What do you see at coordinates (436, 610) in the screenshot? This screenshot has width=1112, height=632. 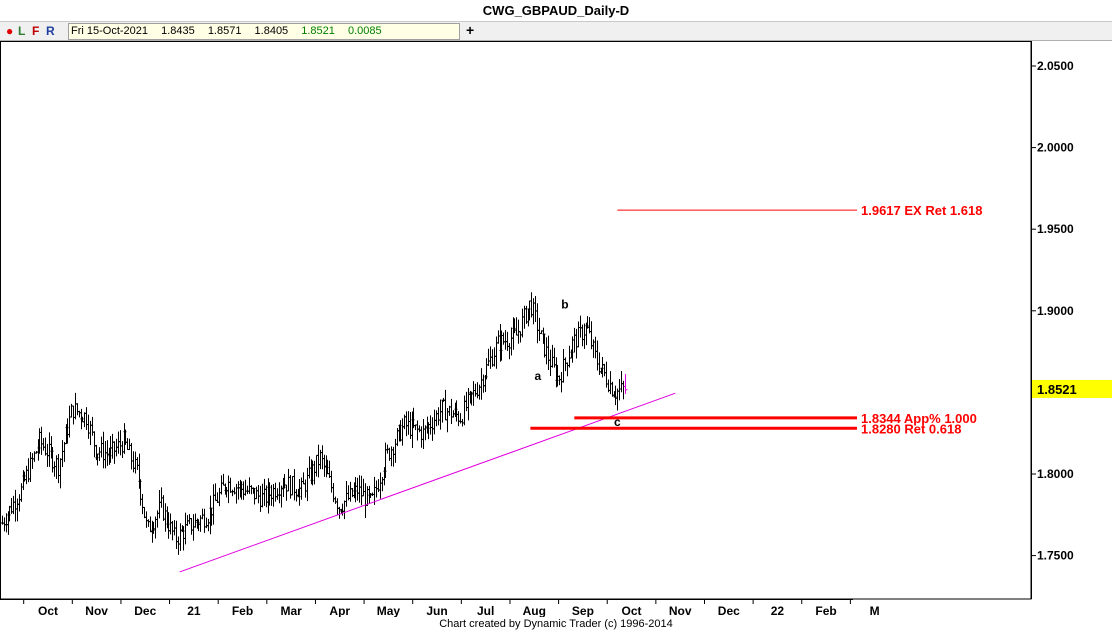 I see `time-tick-label: Jun` at bounding box center [436, 610].